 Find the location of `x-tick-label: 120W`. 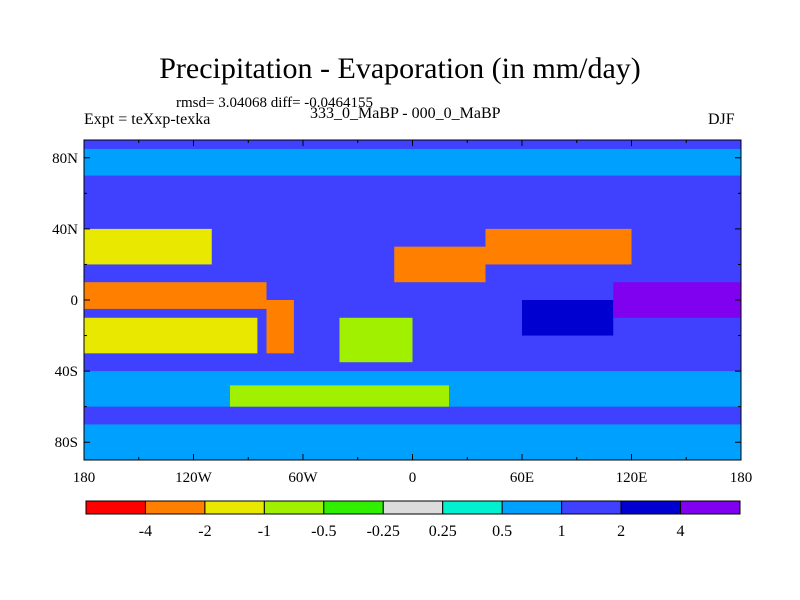

x-tick-label: 120W is located at coordinates (194, 478).